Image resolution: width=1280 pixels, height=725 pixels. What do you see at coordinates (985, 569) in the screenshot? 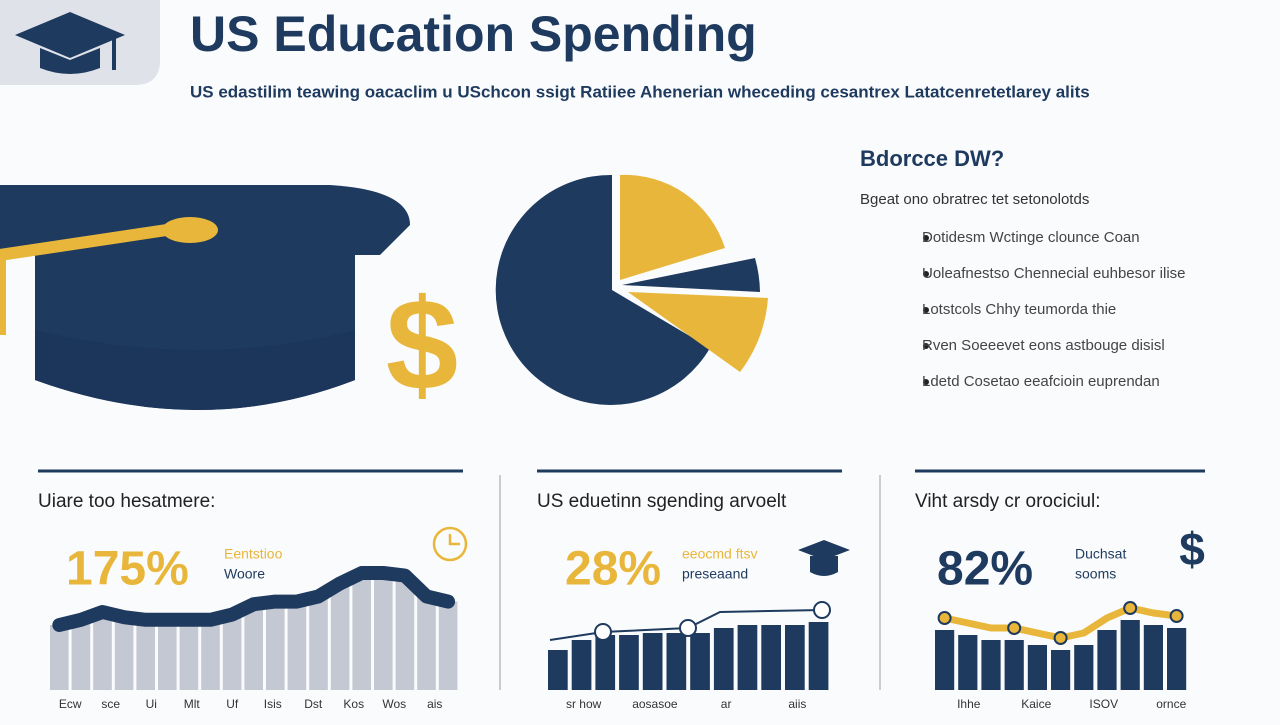
I see `panel-stat: 82%` at bounding box center [985, 569].